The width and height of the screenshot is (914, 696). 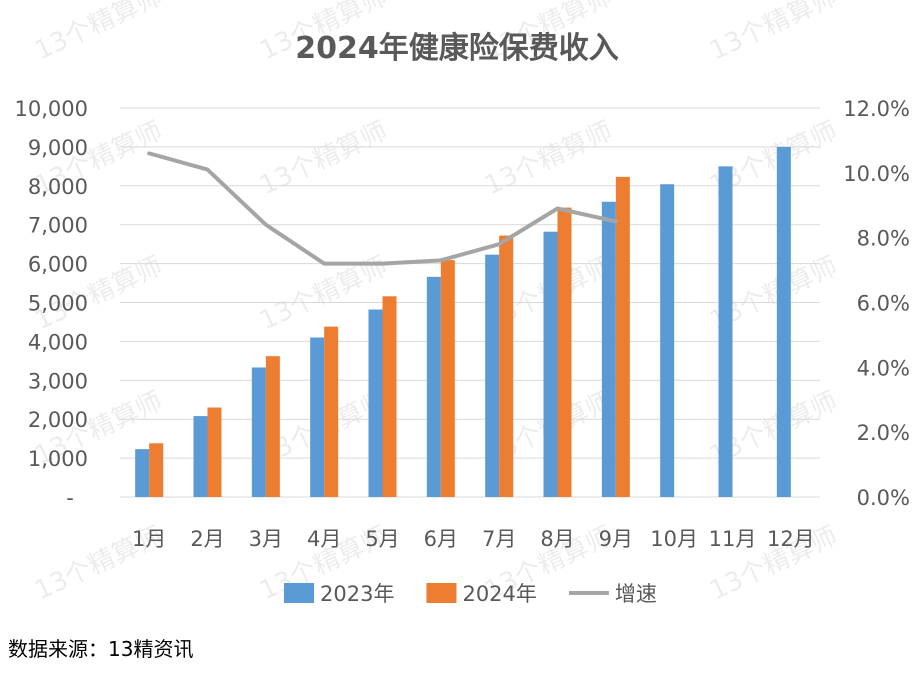 What do you see at coordinates (382, 539) in the screenshot?
I see `x-tick-label: 5月` at bounding box center [382, 539].